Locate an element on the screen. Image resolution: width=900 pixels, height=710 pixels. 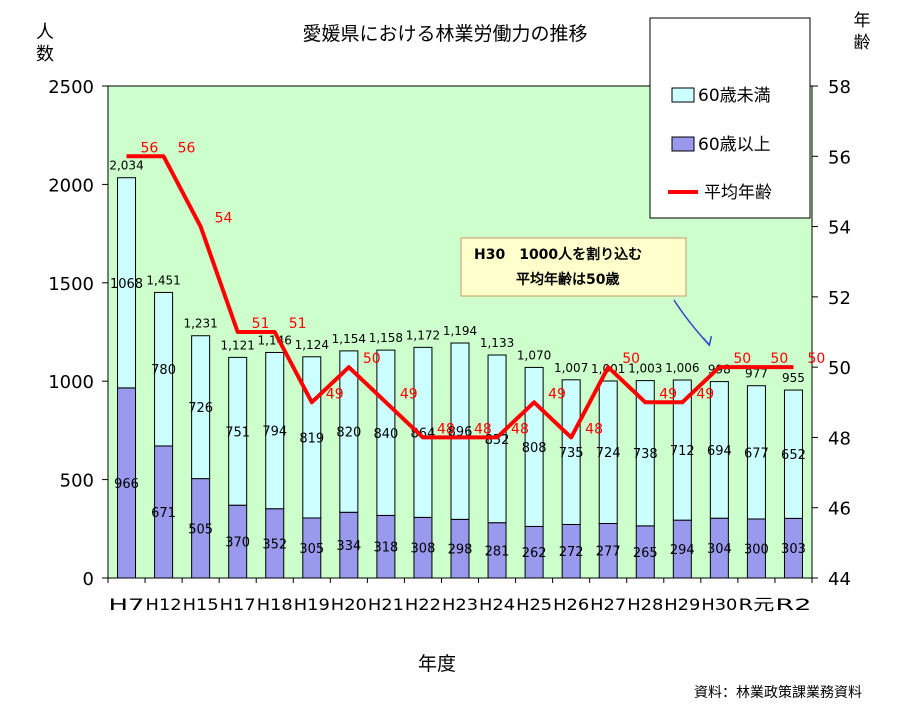
x-axis-category-label: H30 is located at coordinates (719, 604).